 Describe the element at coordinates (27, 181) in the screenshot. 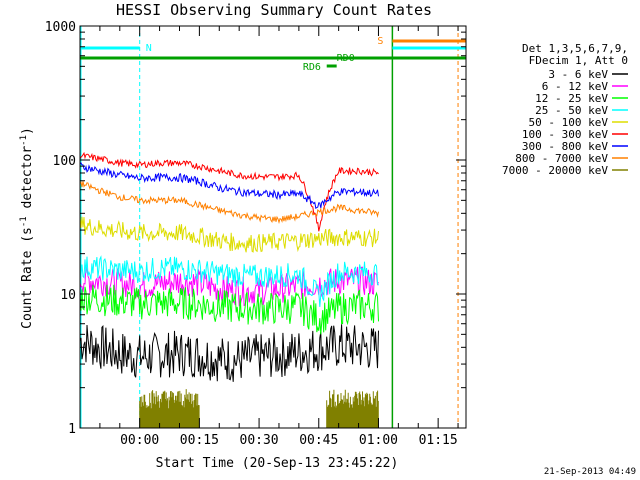

I see `y-axis-label-mid: detector` at that location.